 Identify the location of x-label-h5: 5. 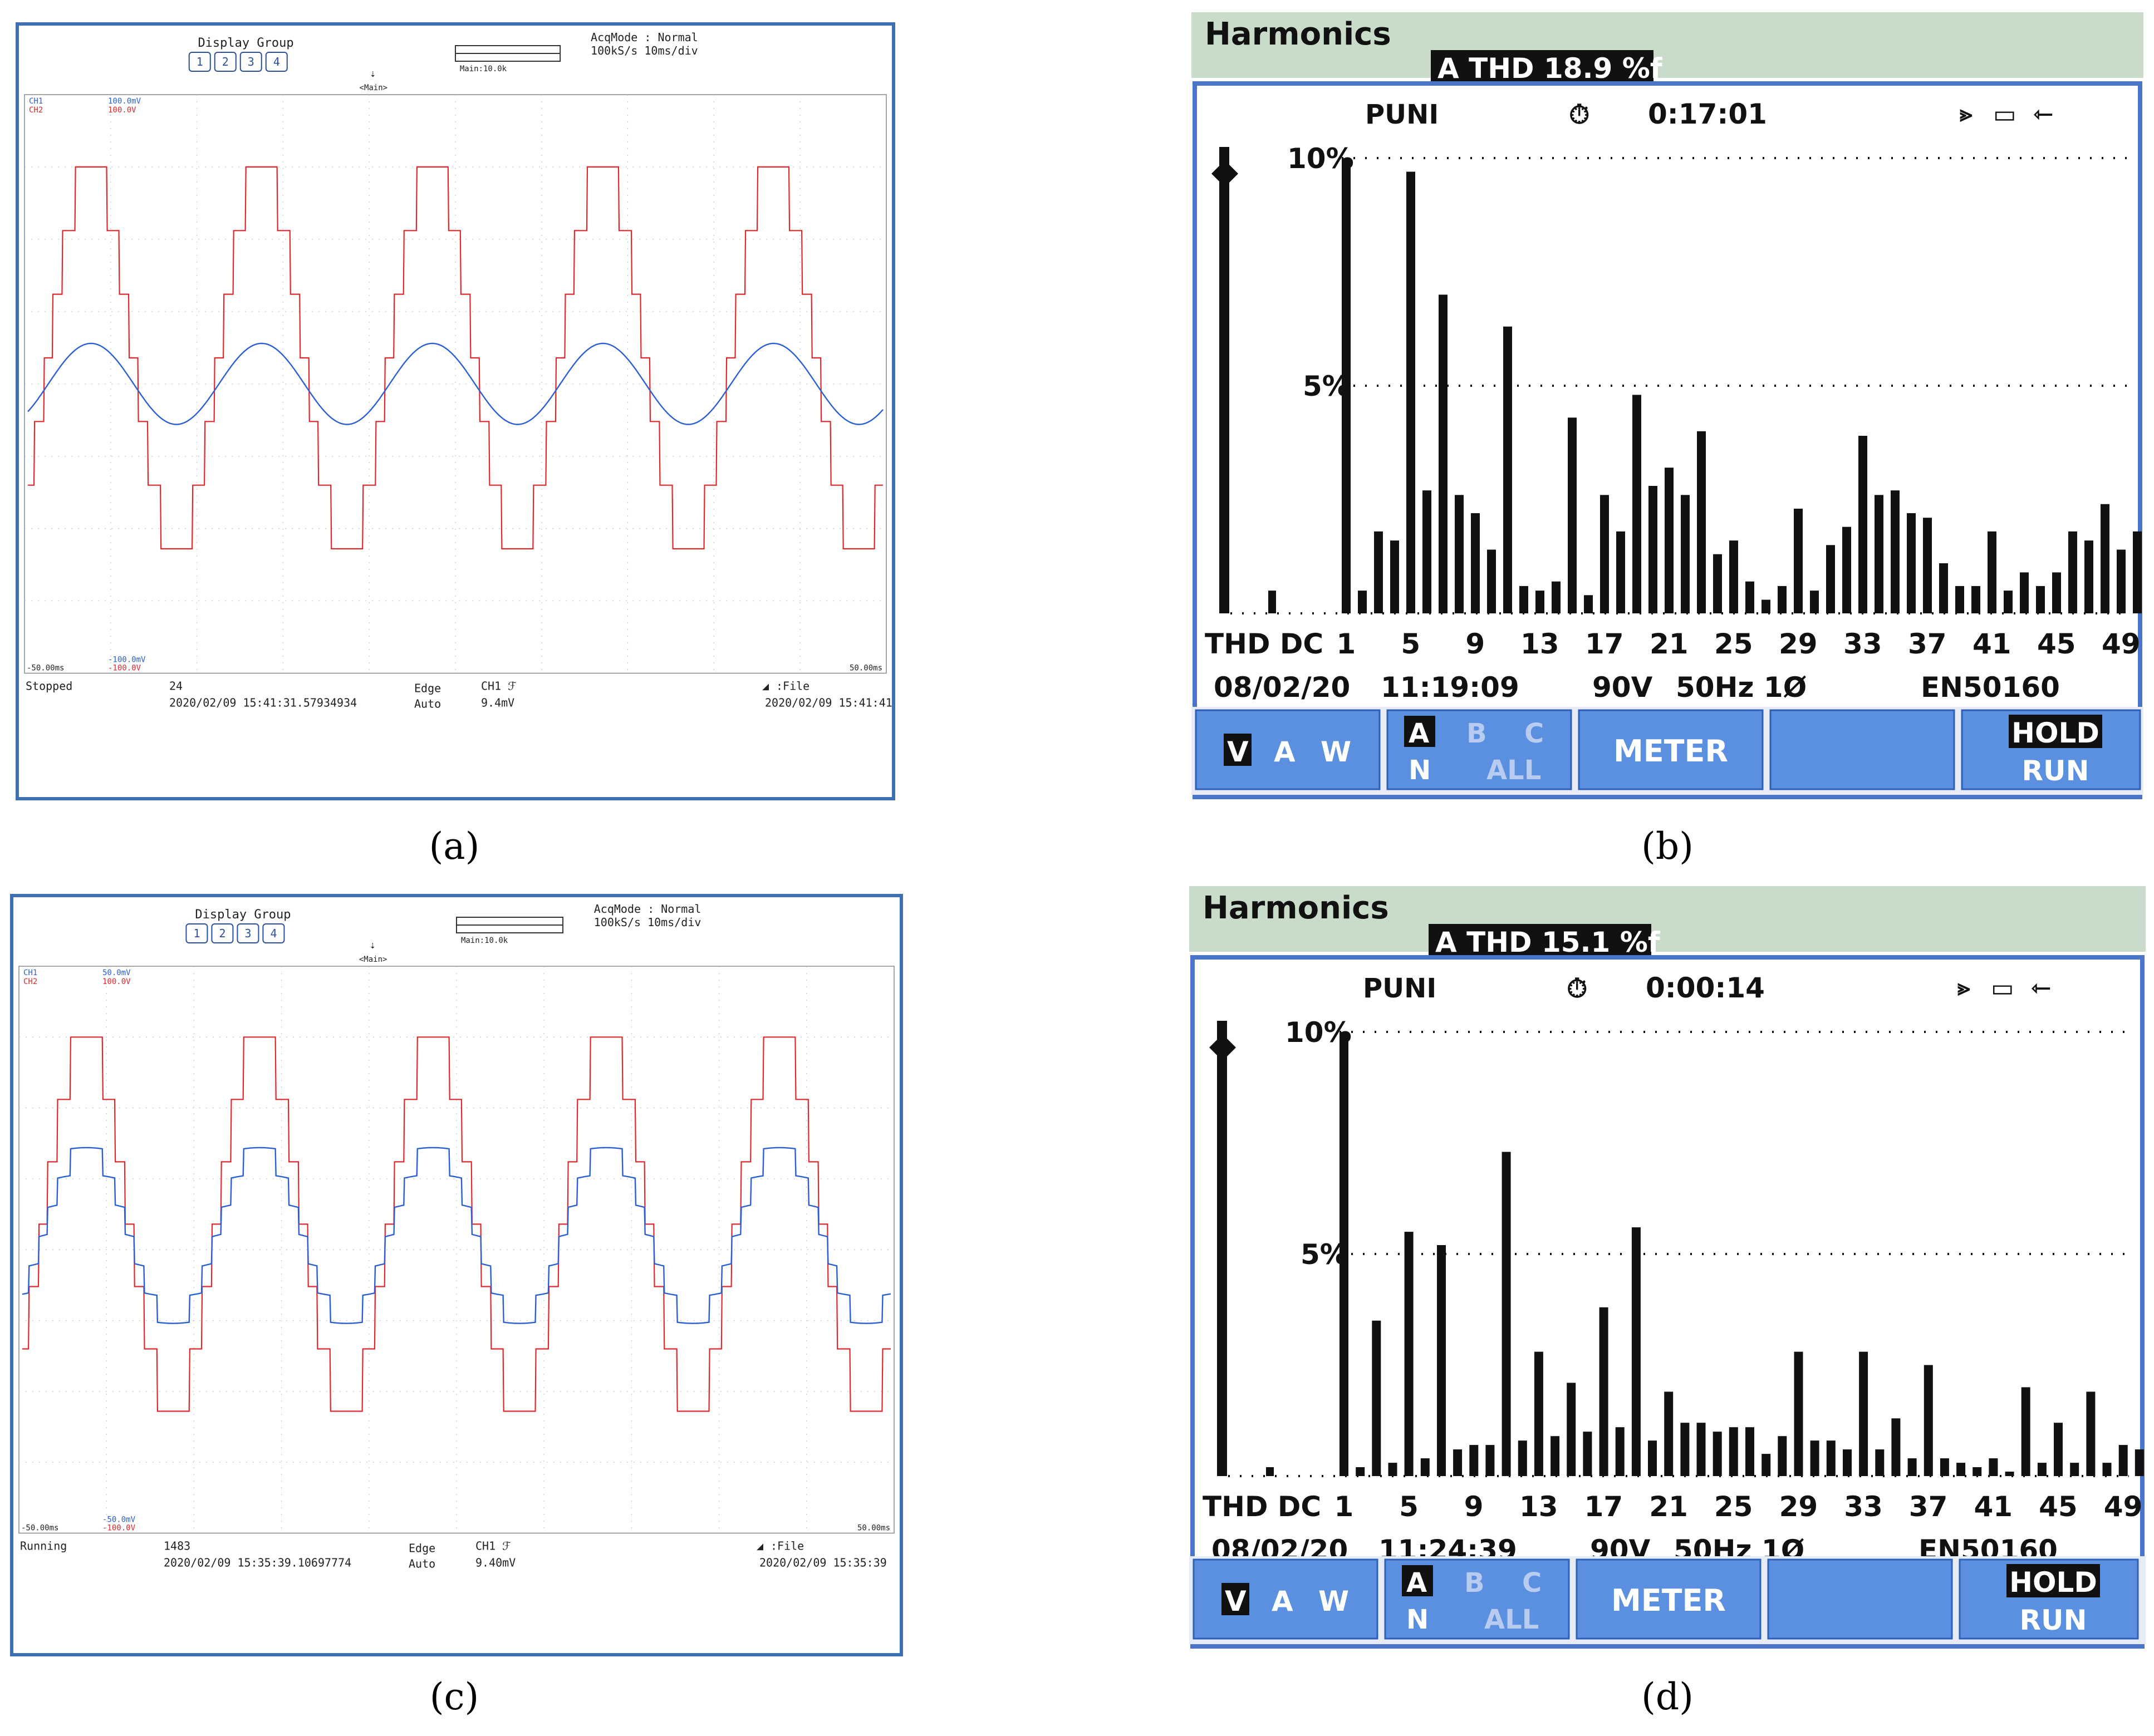
(1410, 644).